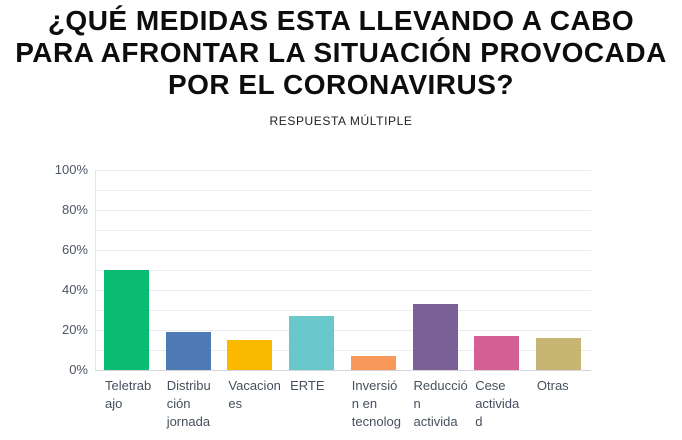 The width and height of the screenshot is (682, 440). I want to click on y-tick-0: 0%, so click(78, 369).